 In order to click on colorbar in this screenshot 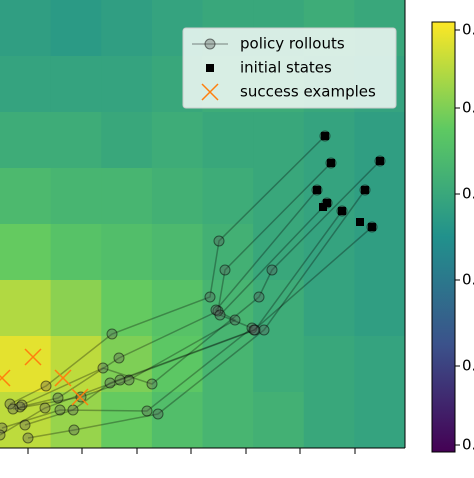, I will do `click(443, 237)`.